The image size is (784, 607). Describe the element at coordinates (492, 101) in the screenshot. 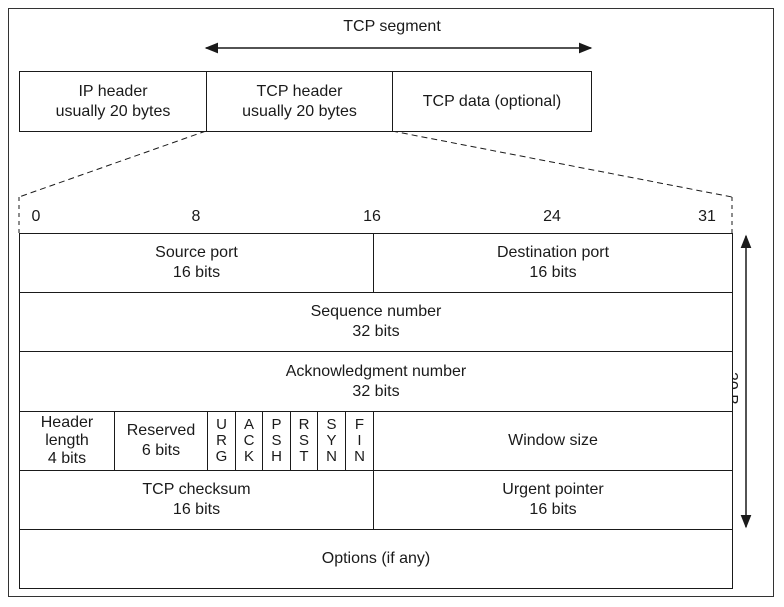

I see `tcp-data-box: TCP data (optional)` at that location.